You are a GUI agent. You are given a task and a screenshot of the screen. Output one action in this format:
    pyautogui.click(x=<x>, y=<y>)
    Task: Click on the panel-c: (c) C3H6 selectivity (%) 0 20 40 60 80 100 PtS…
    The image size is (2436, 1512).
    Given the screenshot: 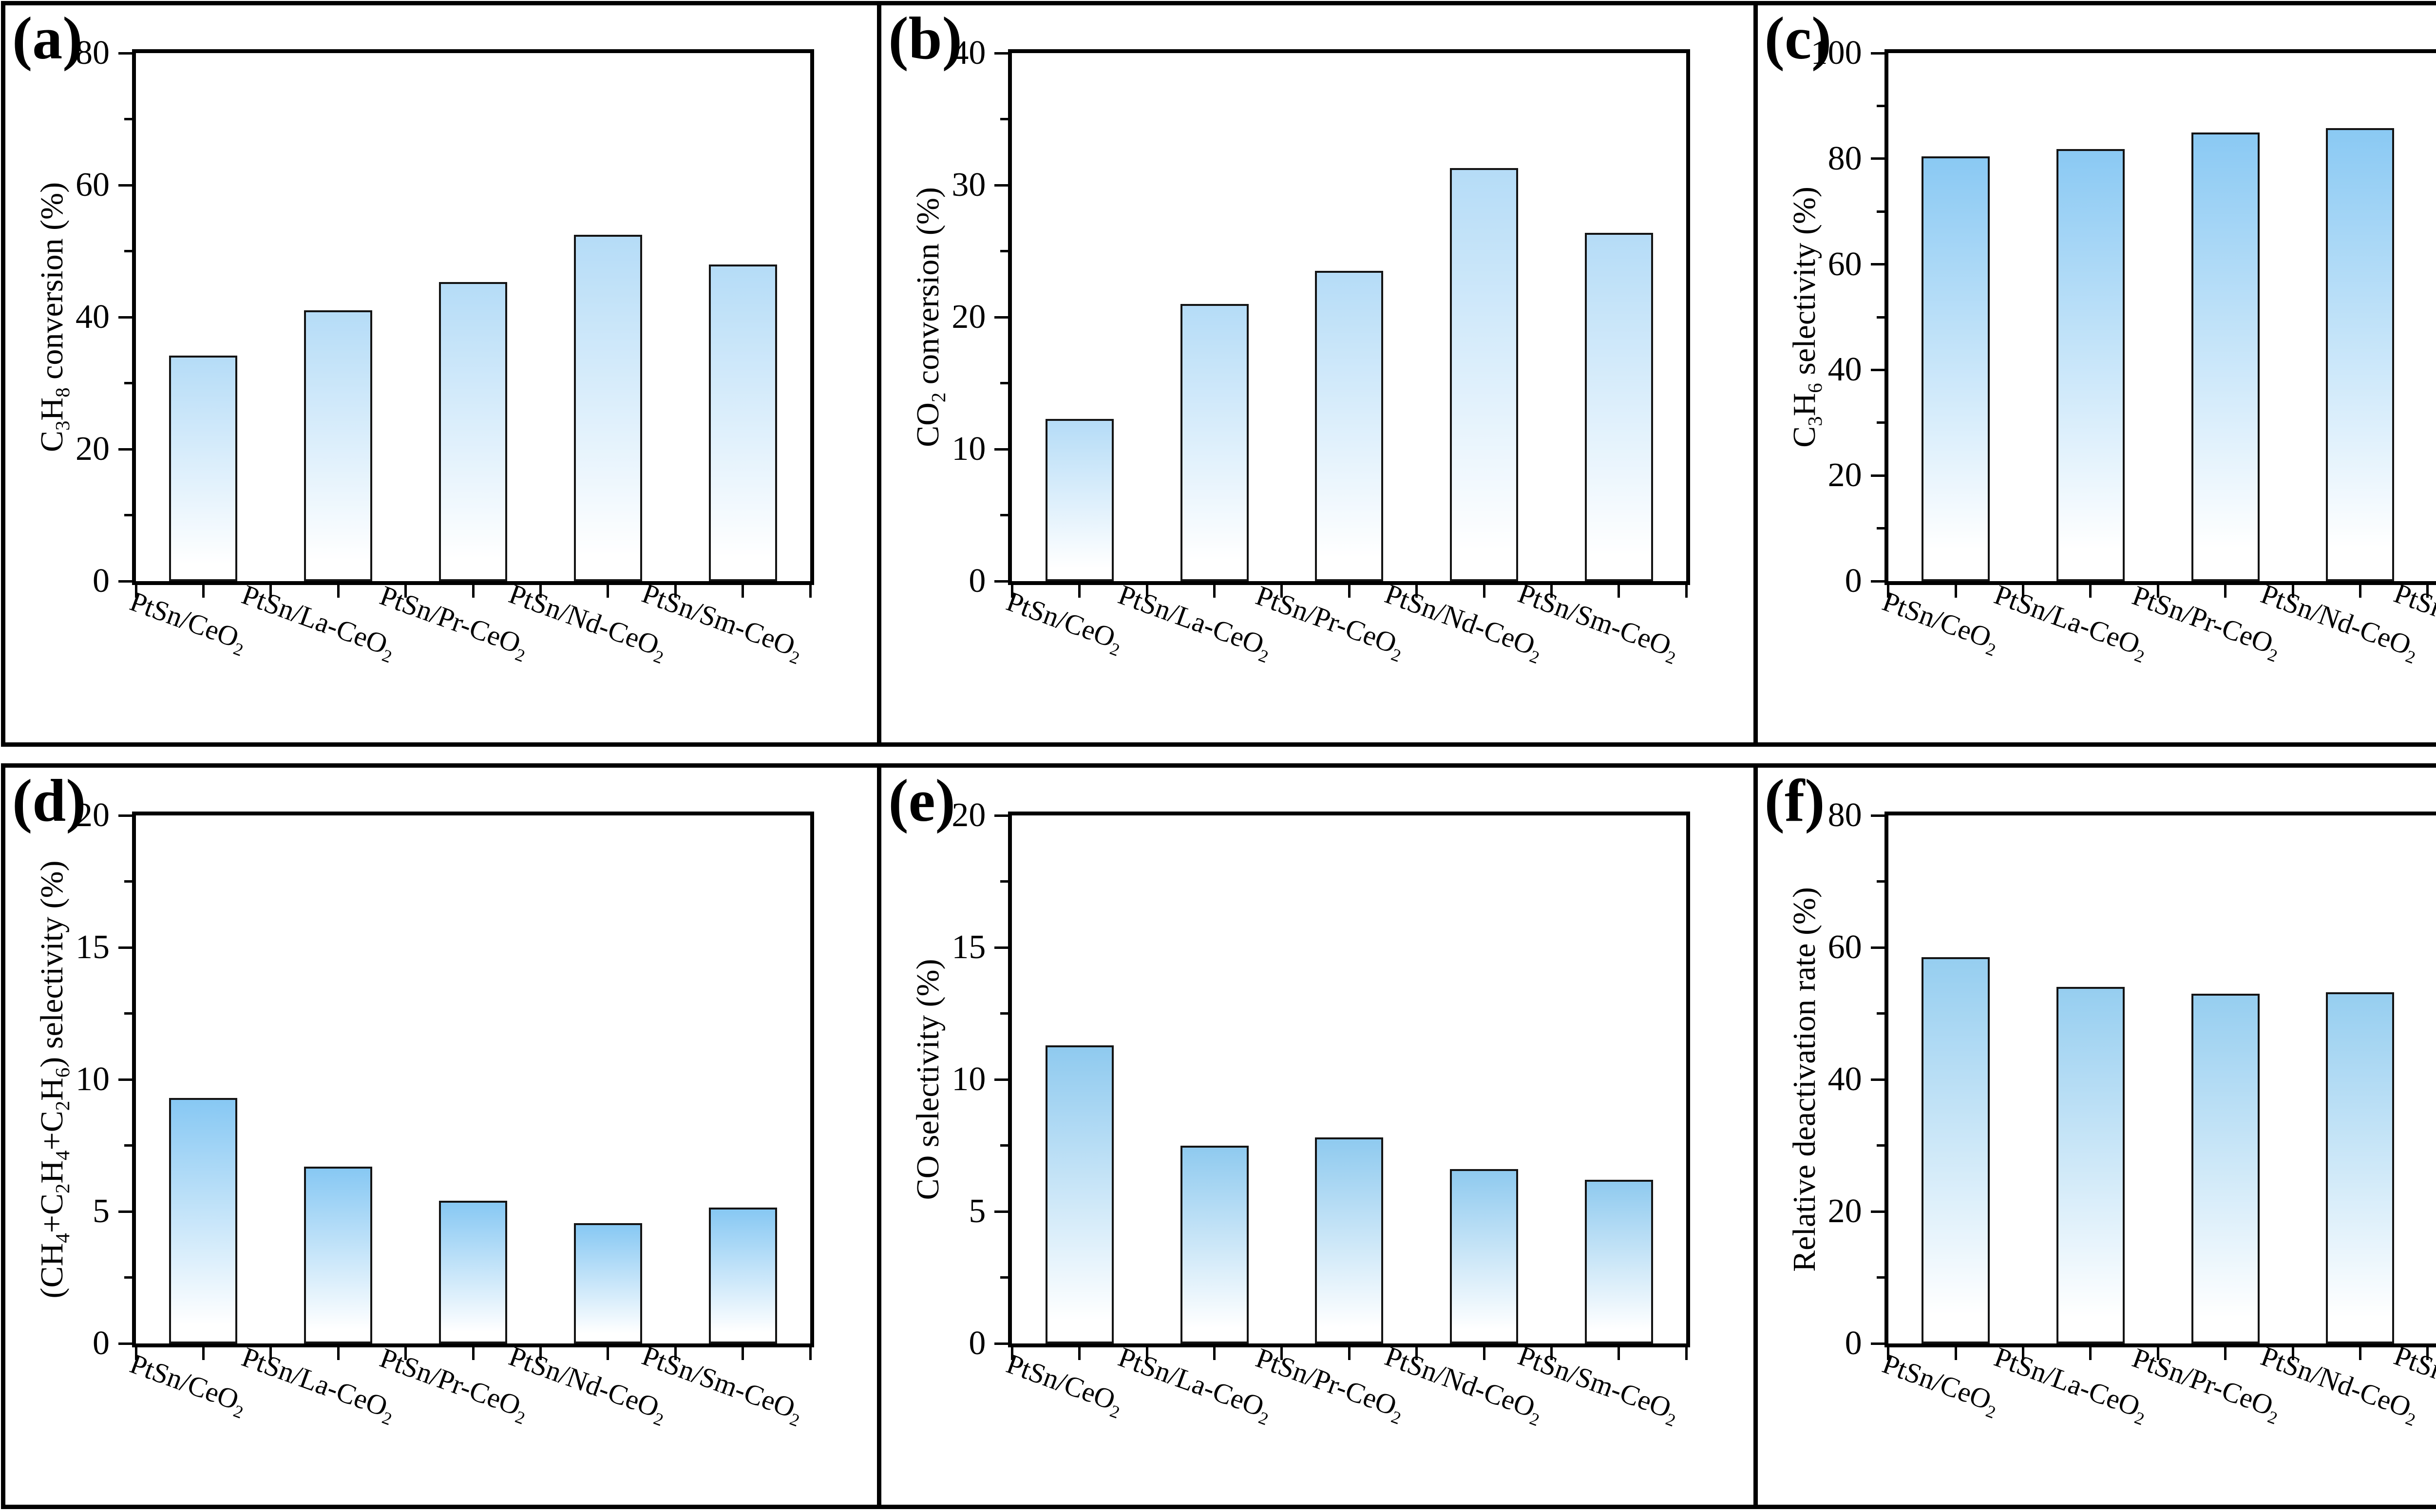 What is the action you would take?
    pyautogui.click(x=2094, y=373)
    